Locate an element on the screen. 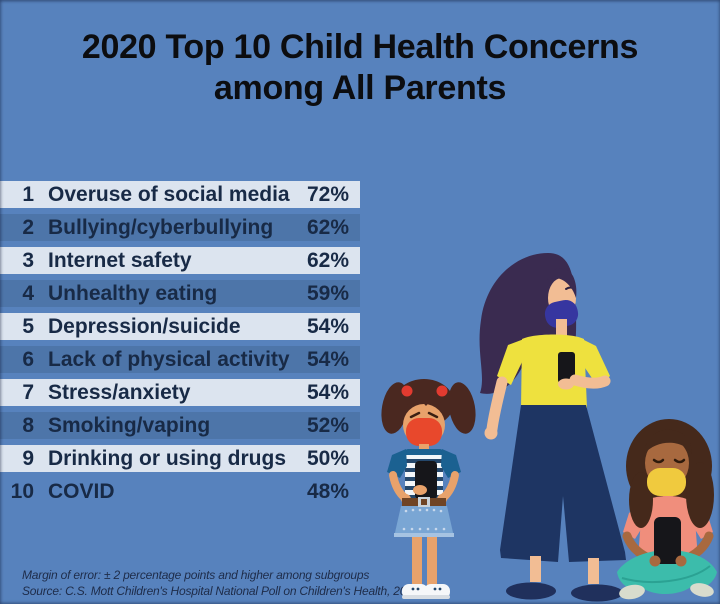 The image size is (720, 604). sitting-girl-figure is located at coordinates (667, 509).